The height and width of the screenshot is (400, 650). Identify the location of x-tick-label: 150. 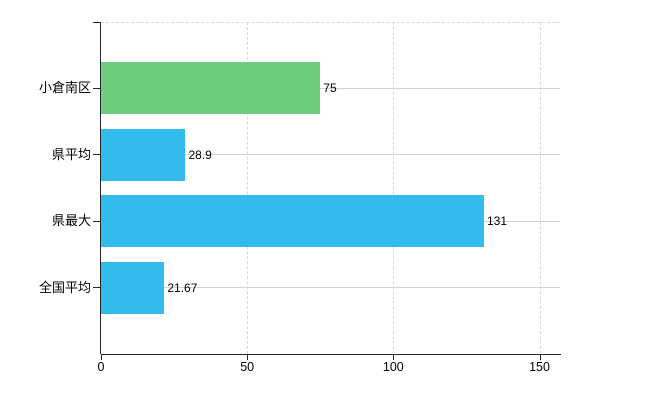
(539, 367).